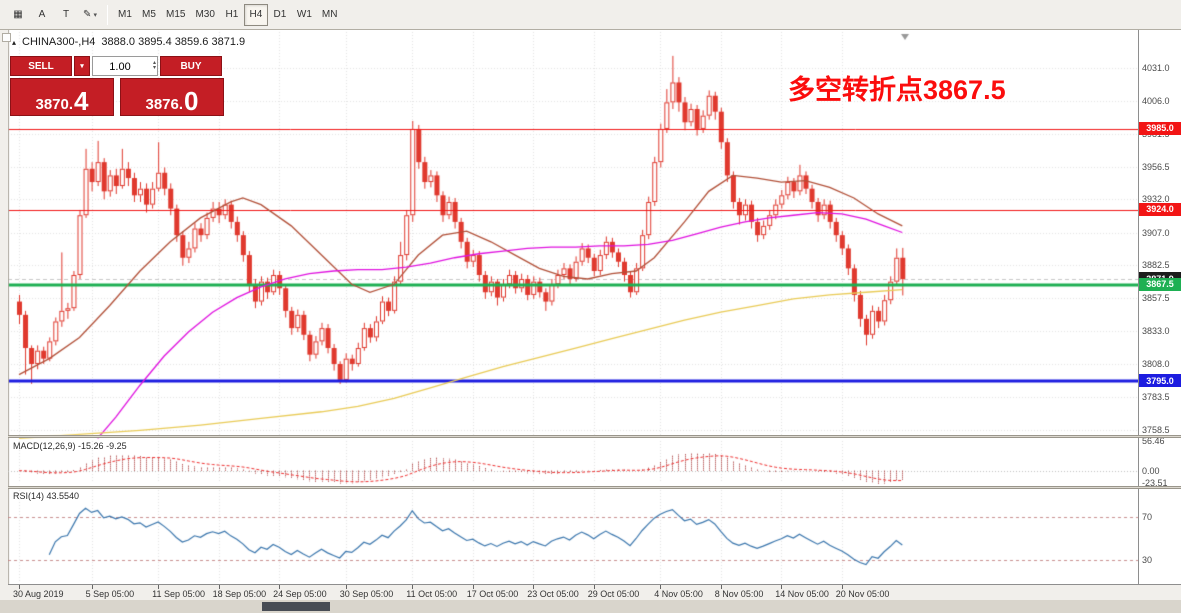 The height and width of the screenshot is (613, 1181). Describe the element at coordinates (296, 606) in the screenshot. I see `taskbar-item` at that location.